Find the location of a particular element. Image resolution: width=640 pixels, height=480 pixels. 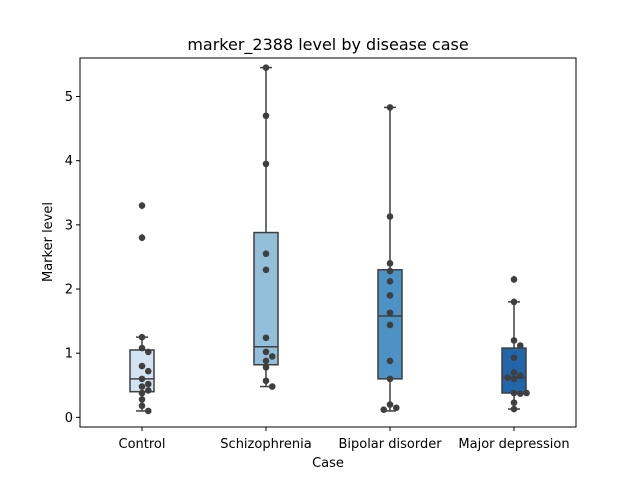

y-tick-label: 2 is located at coordinates (69, 290).